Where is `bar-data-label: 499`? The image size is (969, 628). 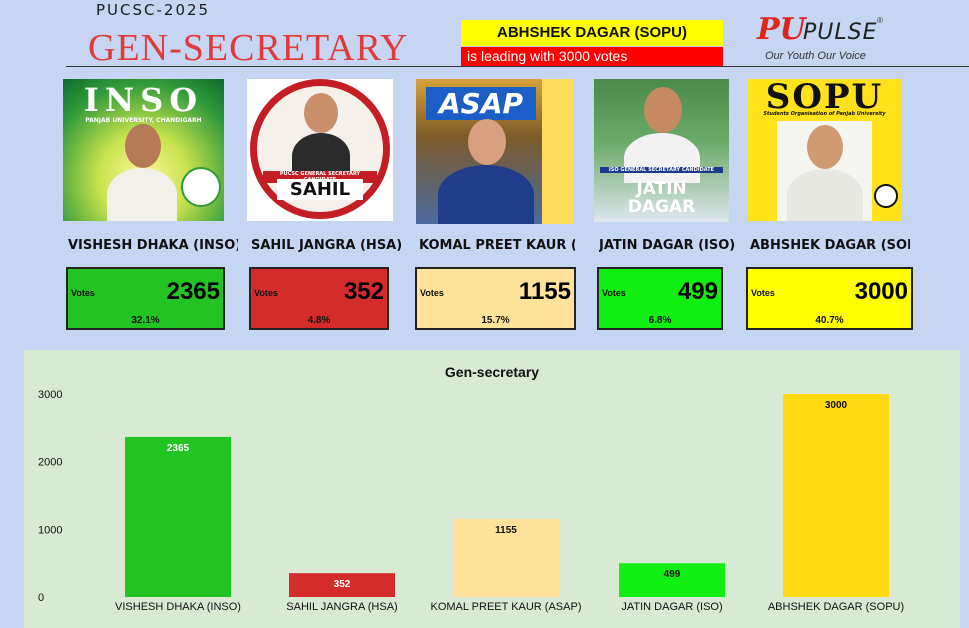
bar-data-label: 499 is located at coordinates (672, 574).